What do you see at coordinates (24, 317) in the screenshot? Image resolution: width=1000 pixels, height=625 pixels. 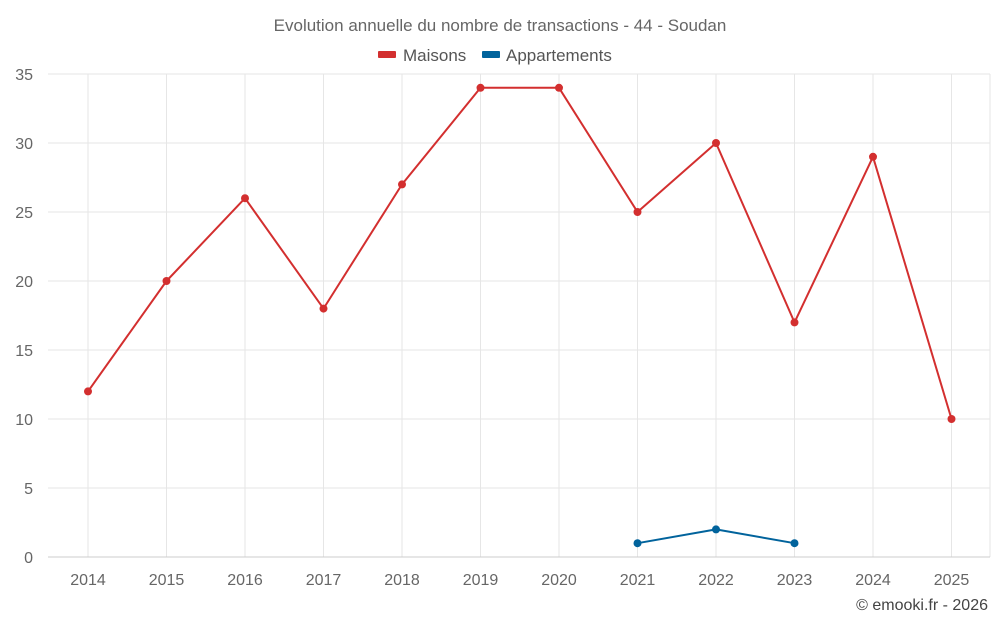 I see `y-axis-tick-labels: 0 5 10 15 20 25 30 35` at bounding box center [24, 317].